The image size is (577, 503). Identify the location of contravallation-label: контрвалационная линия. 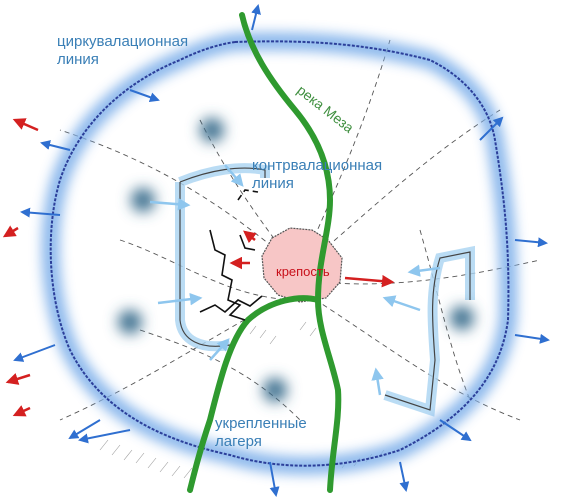
(317, 174).